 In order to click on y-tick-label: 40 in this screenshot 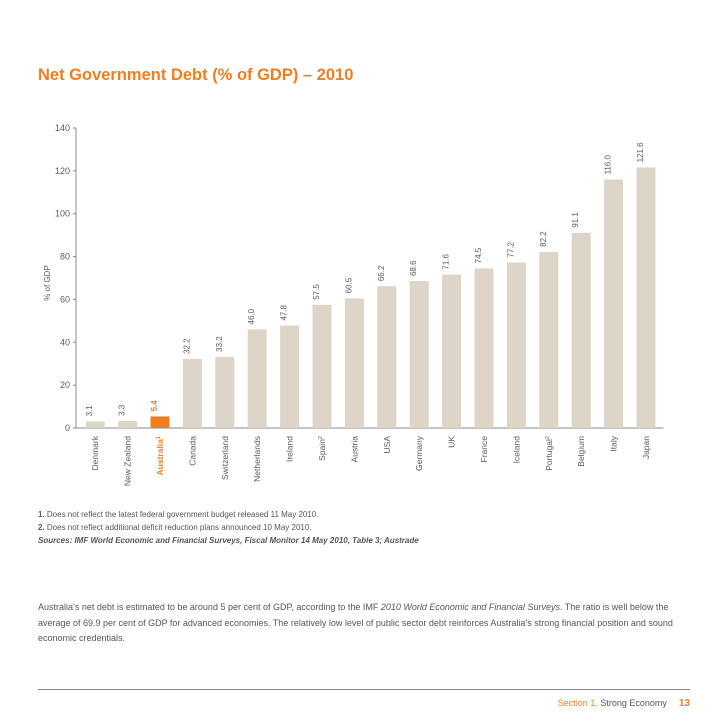, I will do `click(65, 342)`.